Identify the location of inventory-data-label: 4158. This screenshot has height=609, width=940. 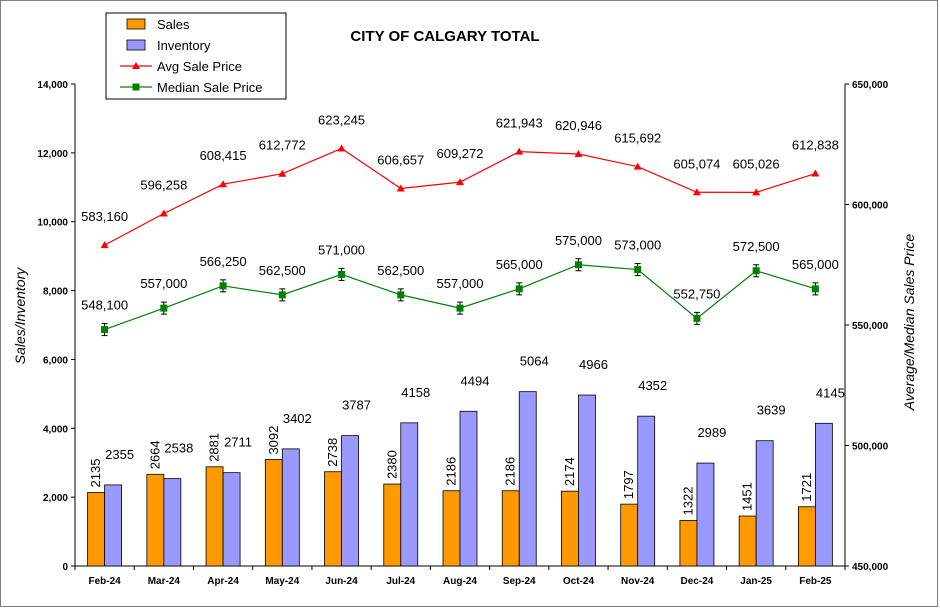
(415, 392).